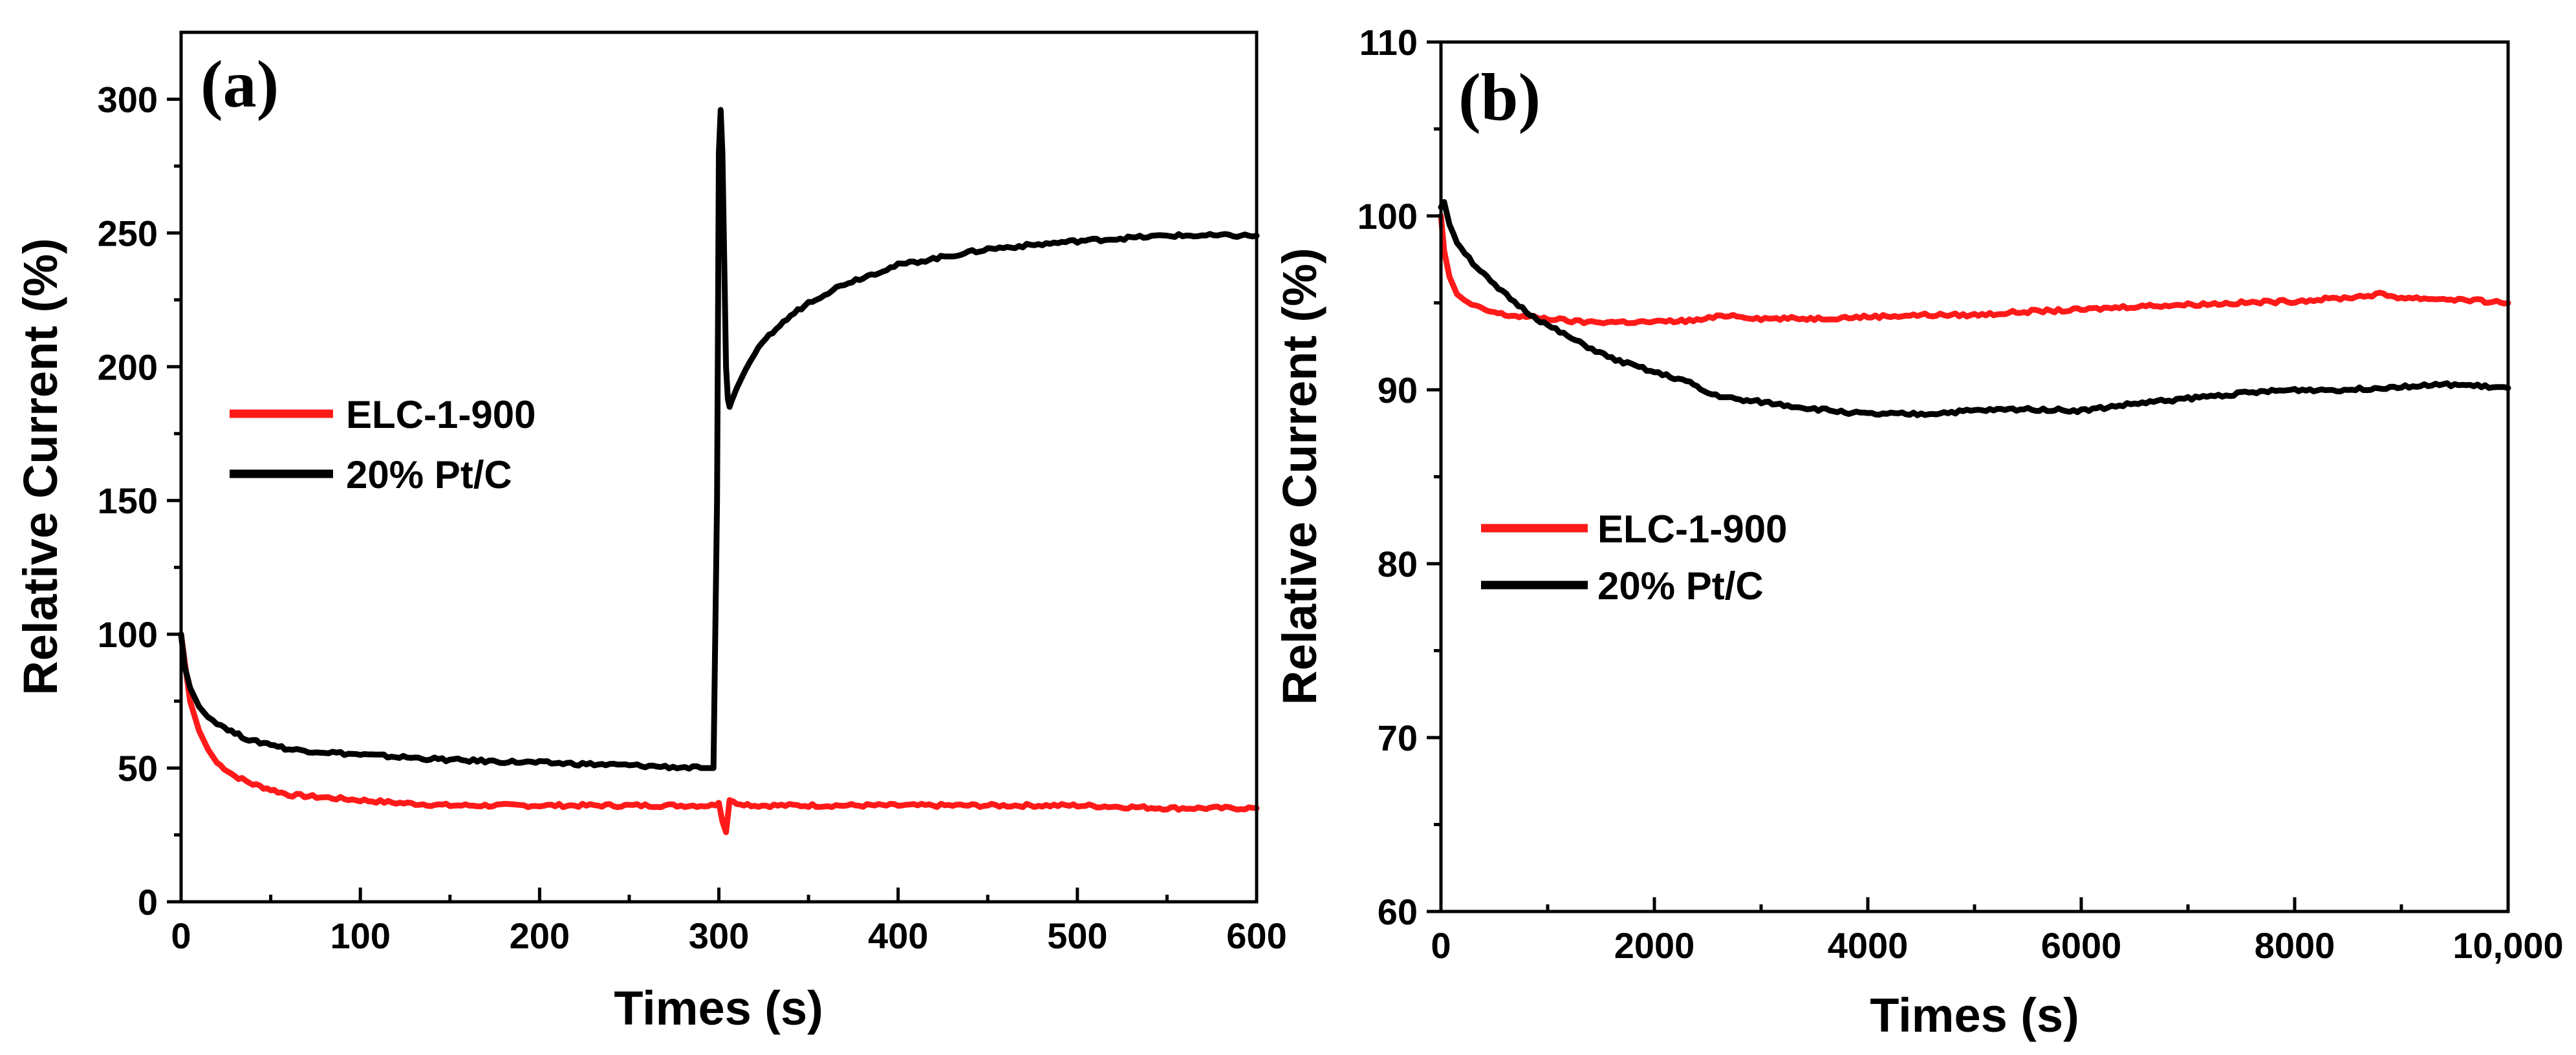 This screenshot has width=2576, height=1055. What do you see at coordinates (1499, 97) in the screenshot?
I see `panel-b-label: (b)` at bounding box center [1499, 97].